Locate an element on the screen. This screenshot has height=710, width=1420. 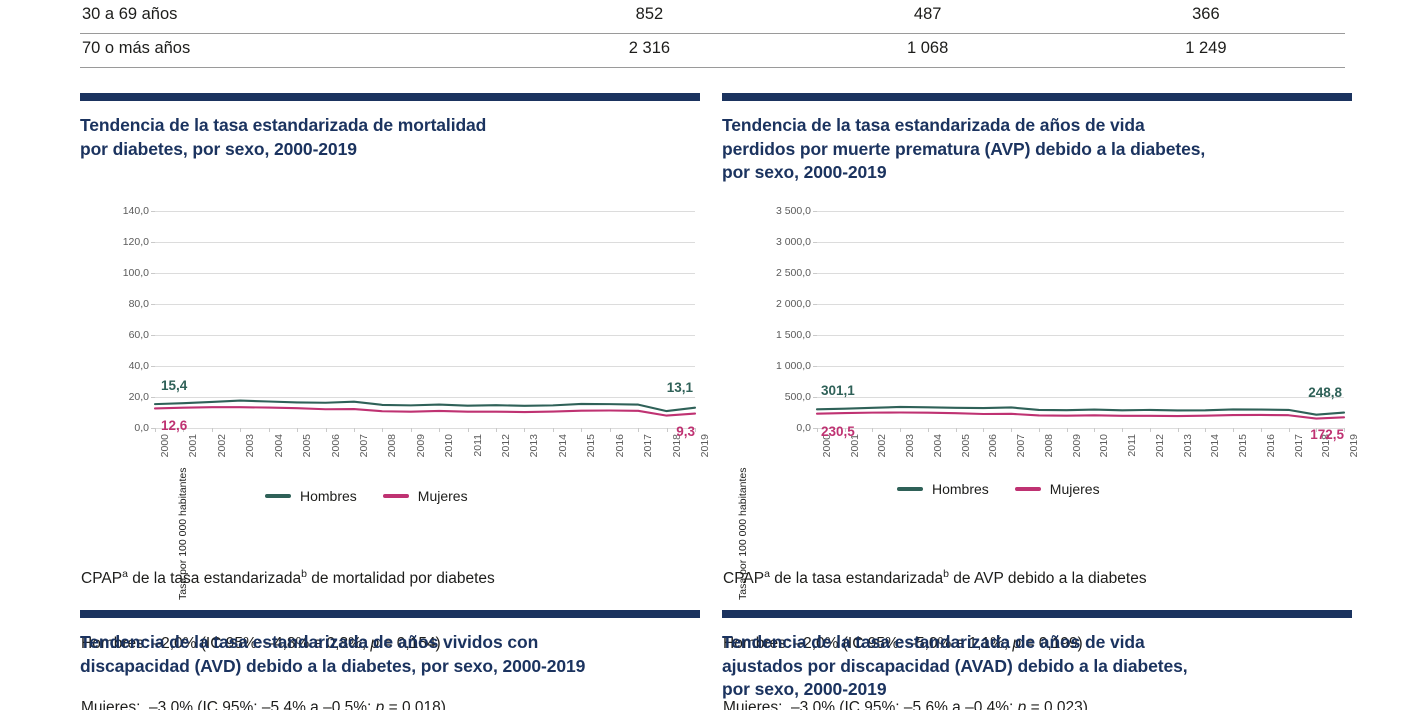
legend-item-hombres: Hombres is located at coordinates (311, 496).